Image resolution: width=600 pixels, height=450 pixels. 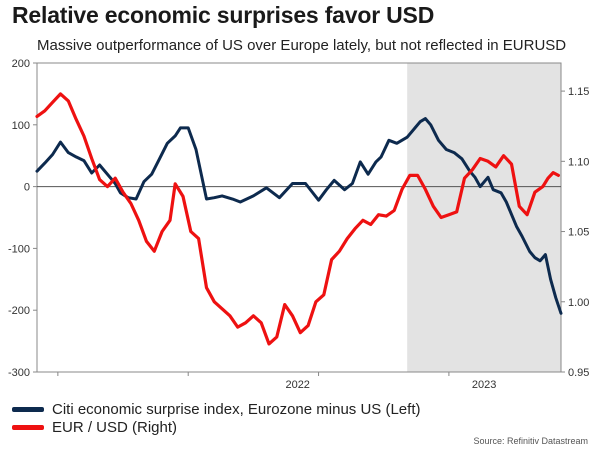 What do you see at coordinates (223, 15) in the screenshot?
I see `chart-title: Relative economic surprises favor USD` at bounding box center [223, 15].